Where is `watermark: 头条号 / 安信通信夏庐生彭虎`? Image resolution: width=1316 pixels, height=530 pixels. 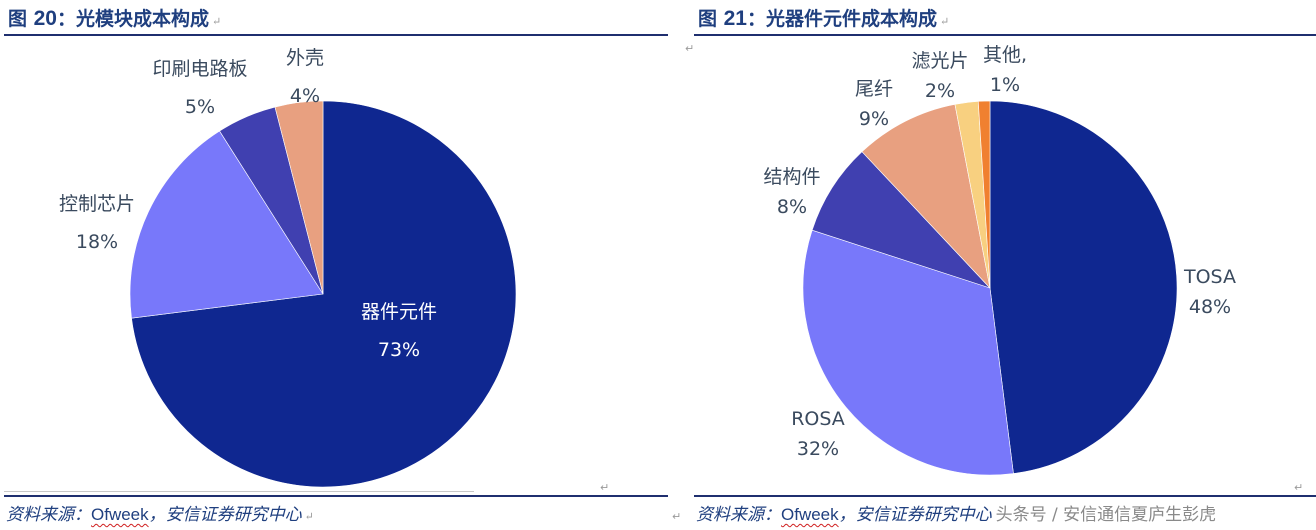
watermark: 头条号 / 安信通信夏庐生彭虎 is located at coordinates (1106, 515).